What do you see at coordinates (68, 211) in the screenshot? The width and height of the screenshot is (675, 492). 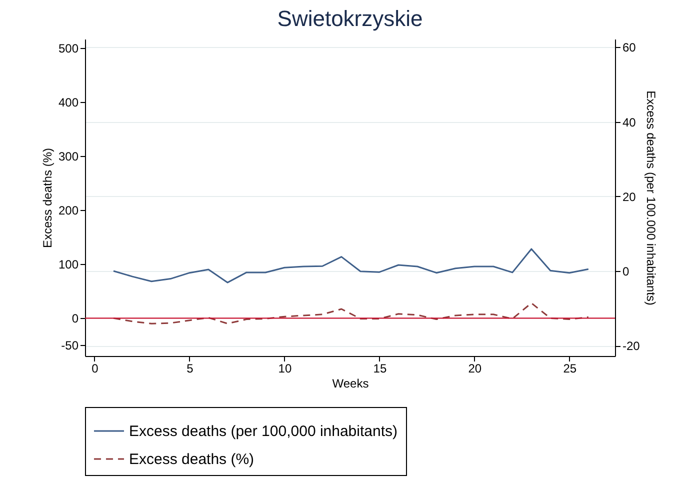 I see `y-tick-label: 200` at bounding box center [68, 211].